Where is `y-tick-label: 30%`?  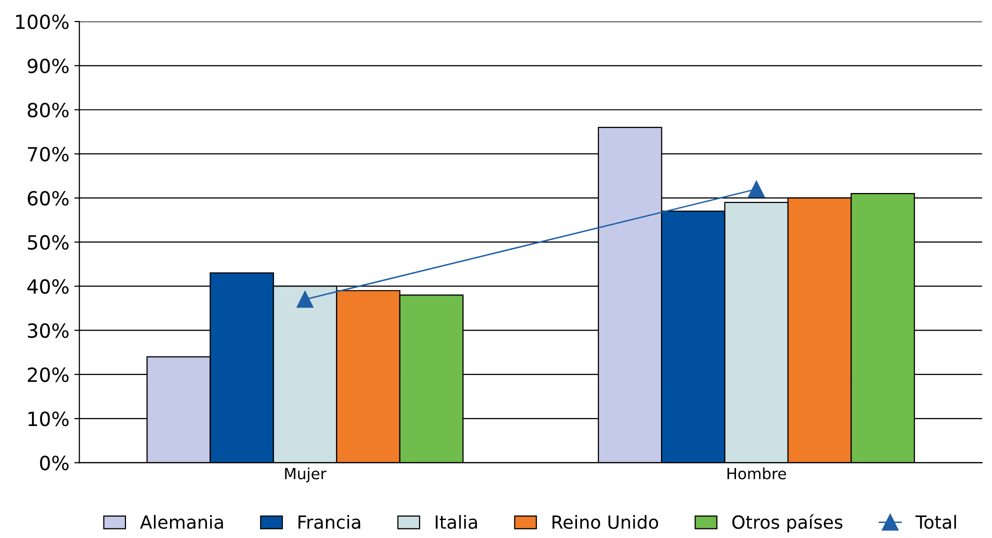
y-tick-label: 30% is located at coordinates (48, 330).